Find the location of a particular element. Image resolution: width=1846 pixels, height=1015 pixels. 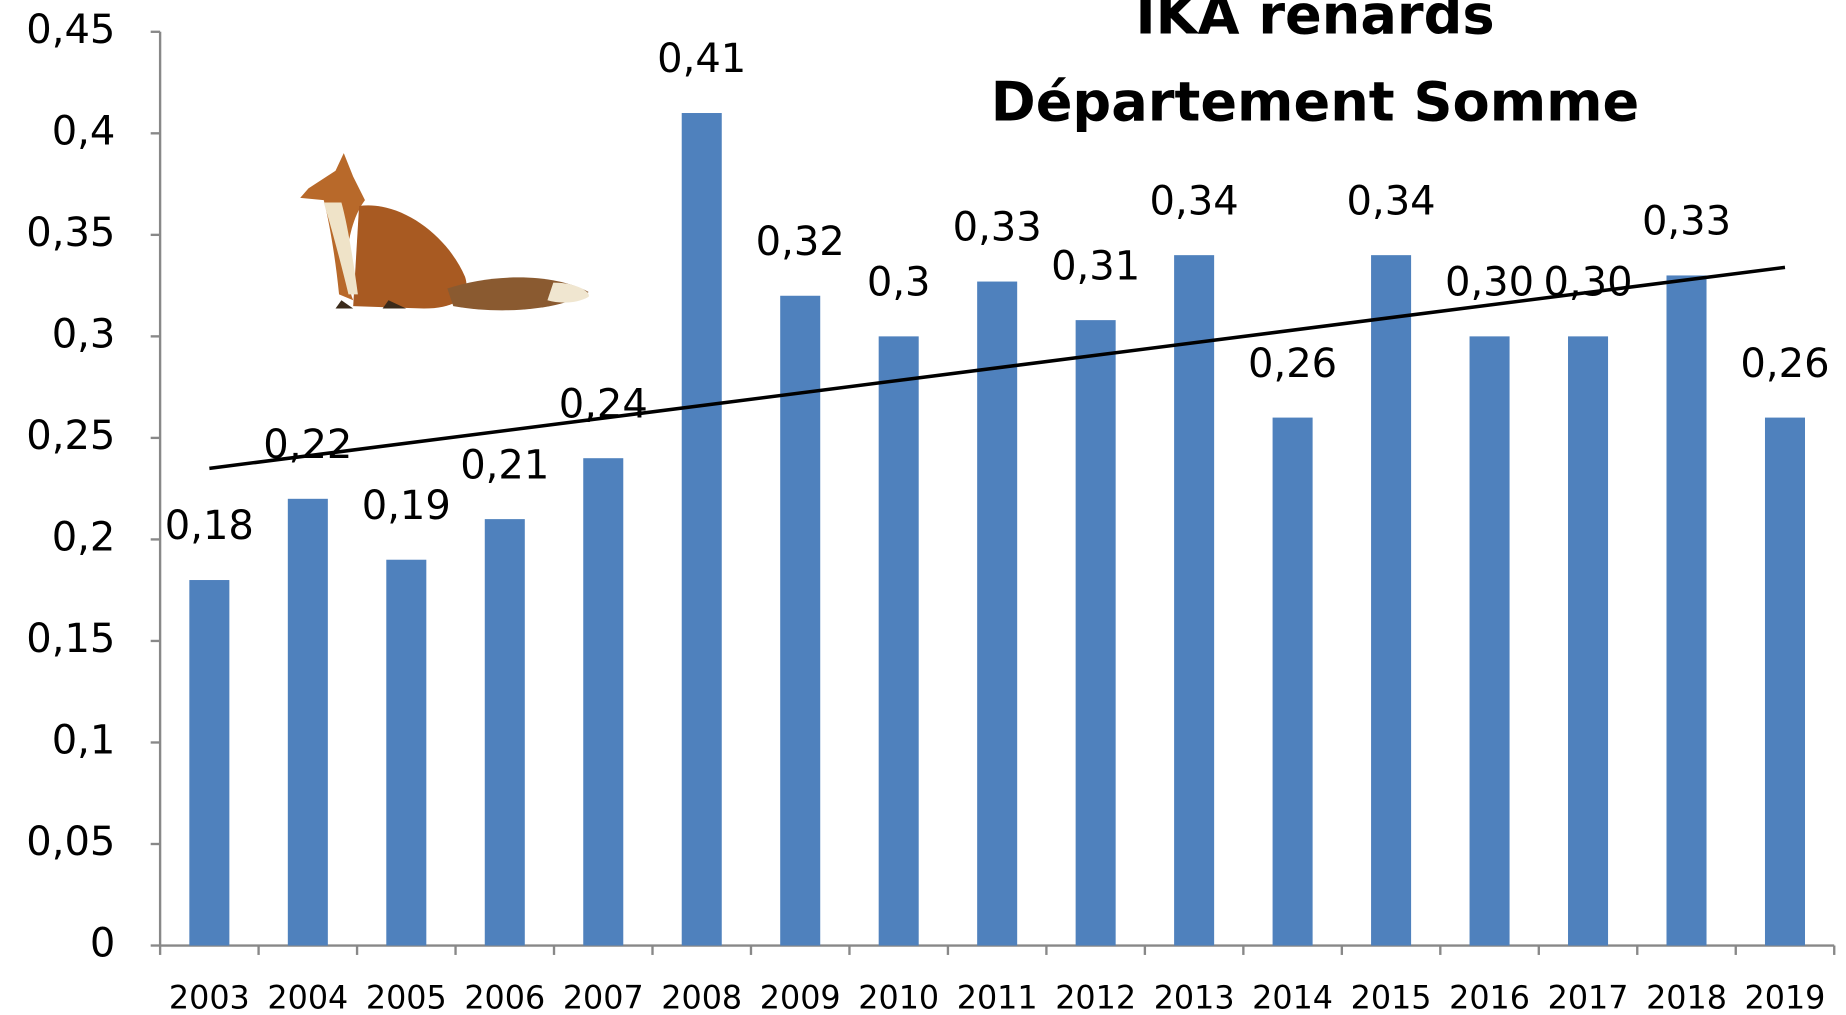

chart-title: IKA renards is located at coordinates (1314, 23).